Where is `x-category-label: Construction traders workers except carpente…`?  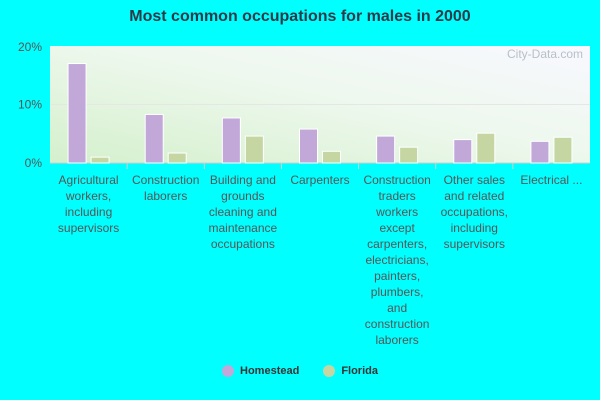 x-category-label: Construction traders workers except carpente… is located at coordinates (396, 260).